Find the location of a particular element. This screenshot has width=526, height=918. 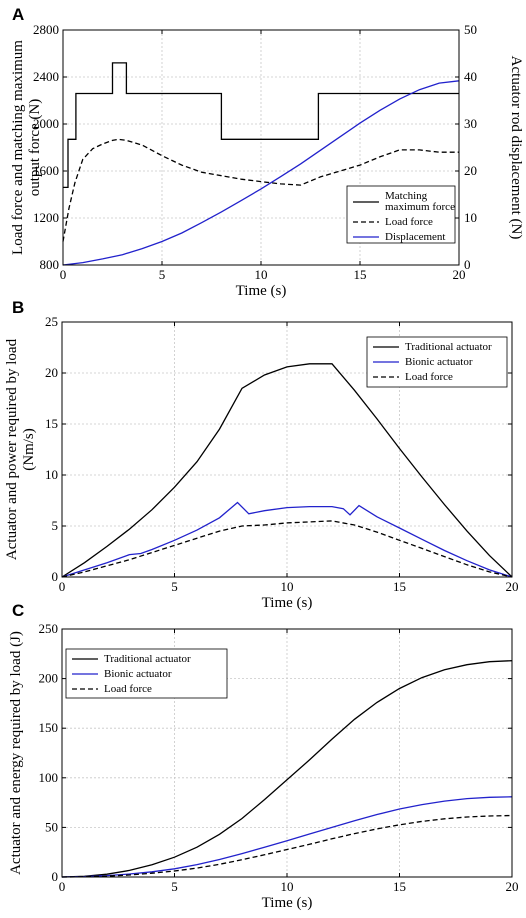

y-axis-label-line: Actuator and energy required by load (J) is located at coordinates (16, 753).